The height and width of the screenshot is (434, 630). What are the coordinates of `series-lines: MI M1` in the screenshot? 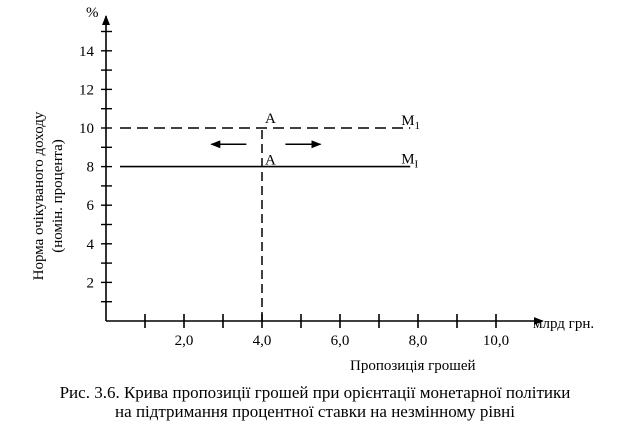 It's located at (270, 142).